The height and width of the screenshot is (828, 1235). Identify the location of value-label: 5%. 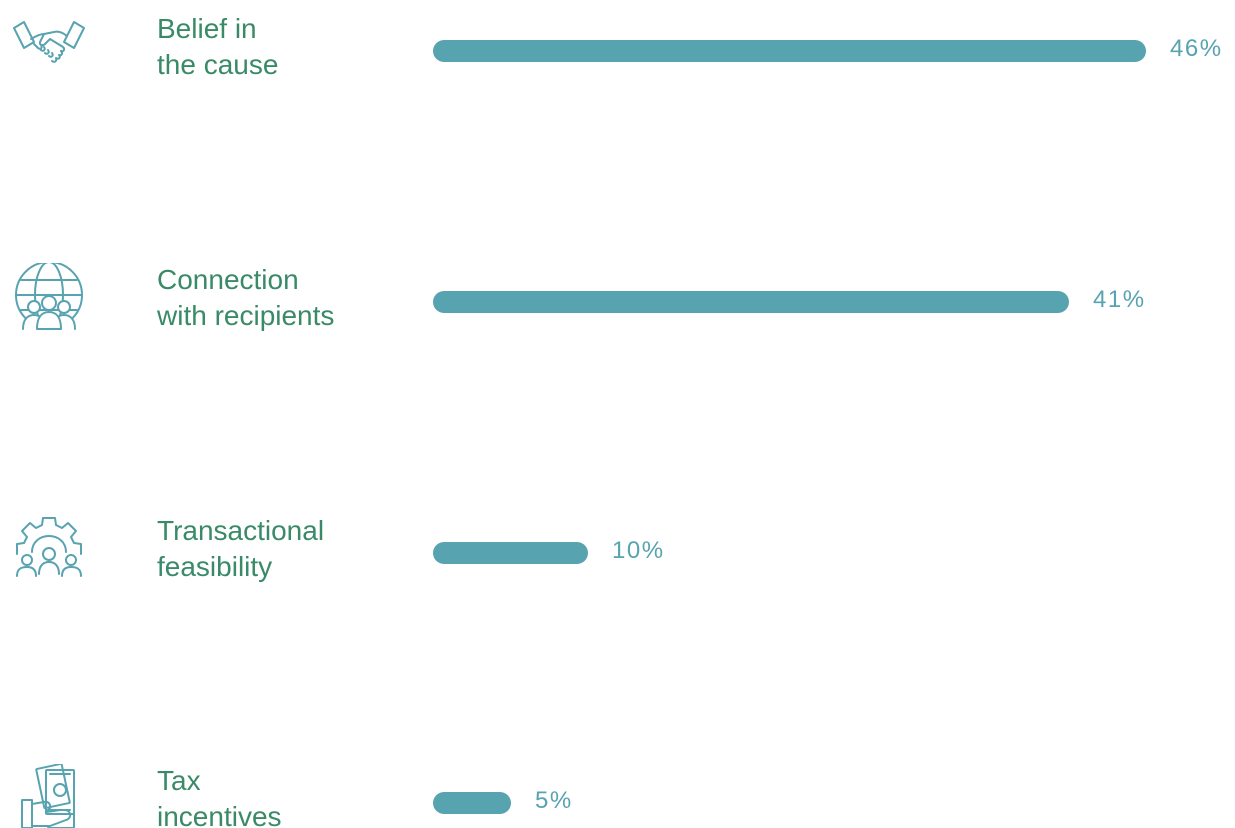
(554, 800).